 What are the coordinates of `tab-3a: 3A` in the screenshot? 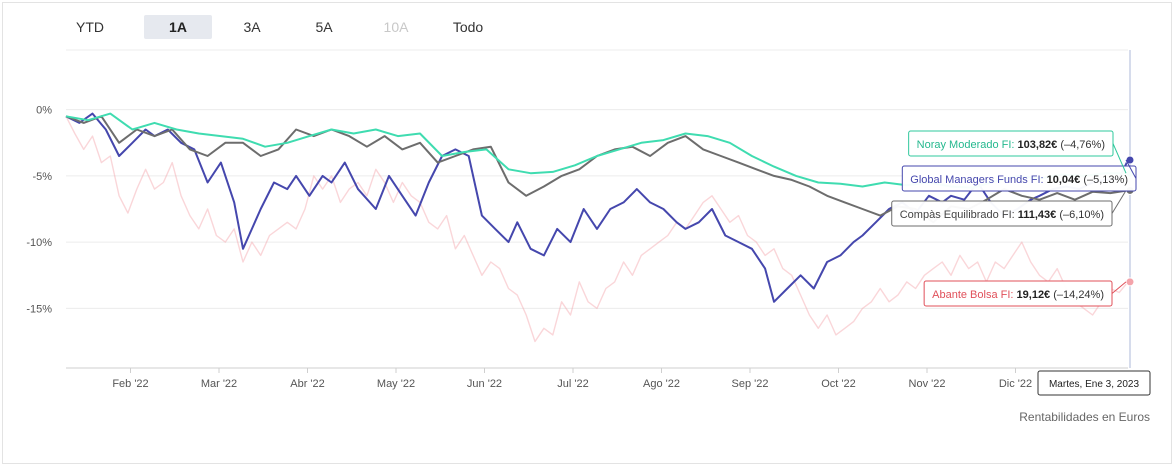 It's located at (252, 27).